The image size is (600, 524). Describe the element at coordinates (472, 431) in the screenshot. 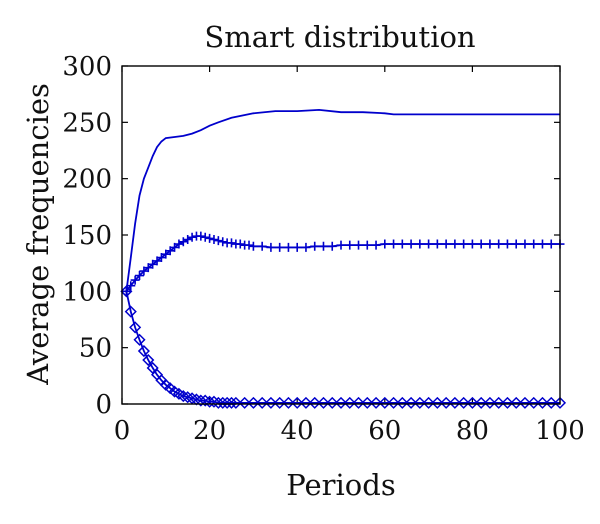

I see `x-tick-label: 80` at that location.